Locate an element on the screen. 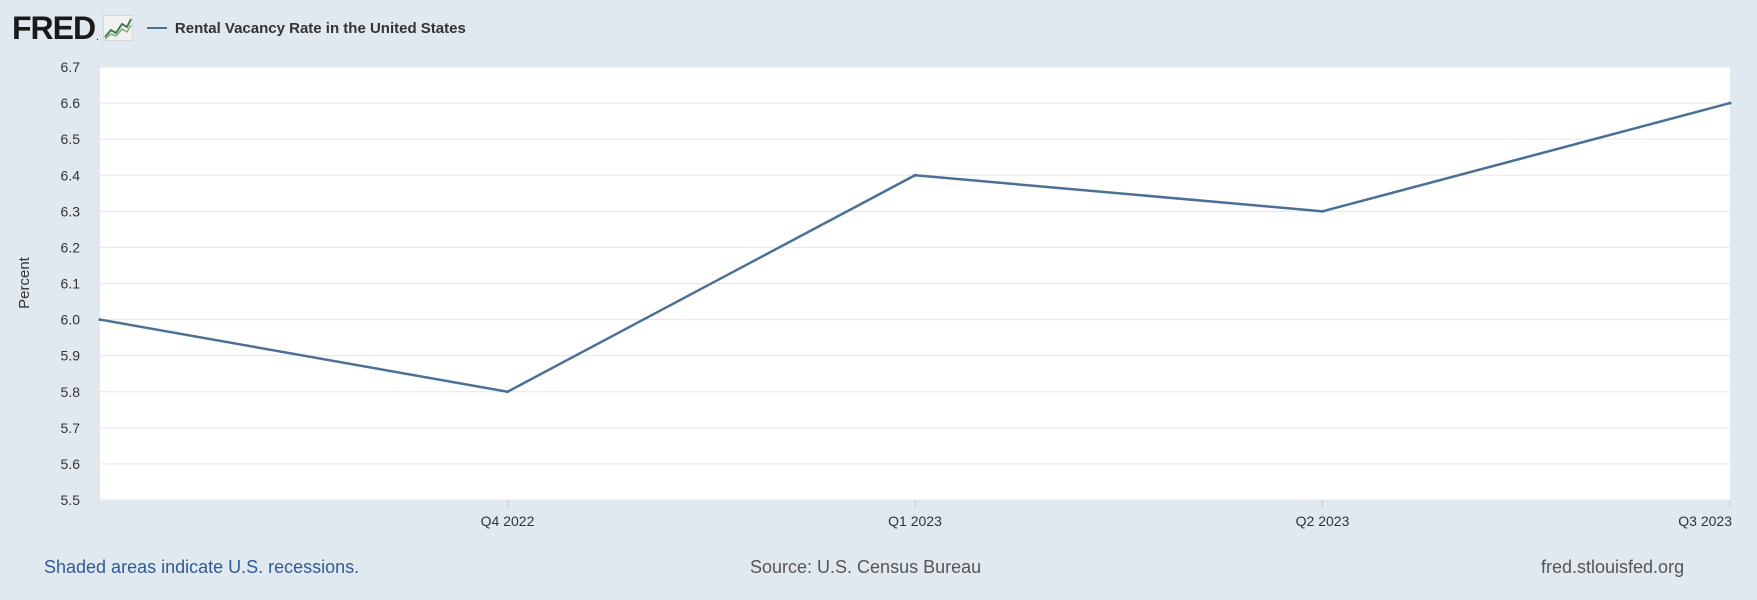 Image resolution: width=1757 pixels, height=600 pixels. recession-note-link: Shaded areas indicate U.S. recessions. is located at coordinates (202, 567).